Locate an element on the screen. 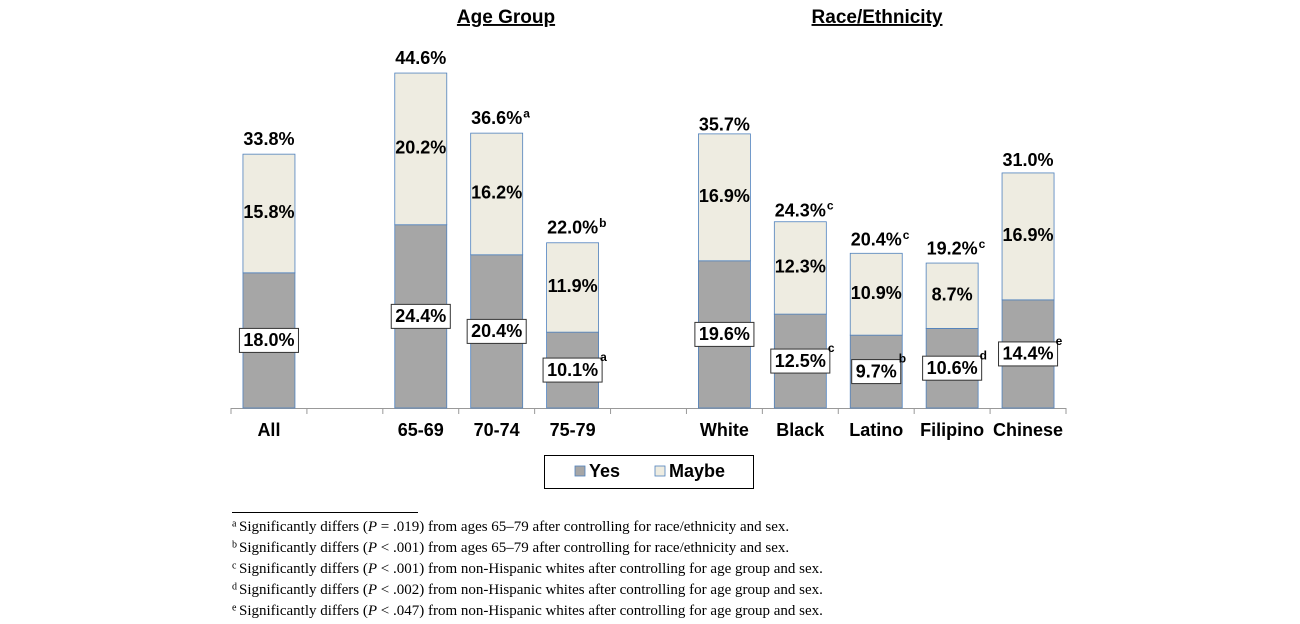 Image resolution: width=1300 pixels, height=624 pixels. value-label: 15.8% is located at coordinates (268, 212).